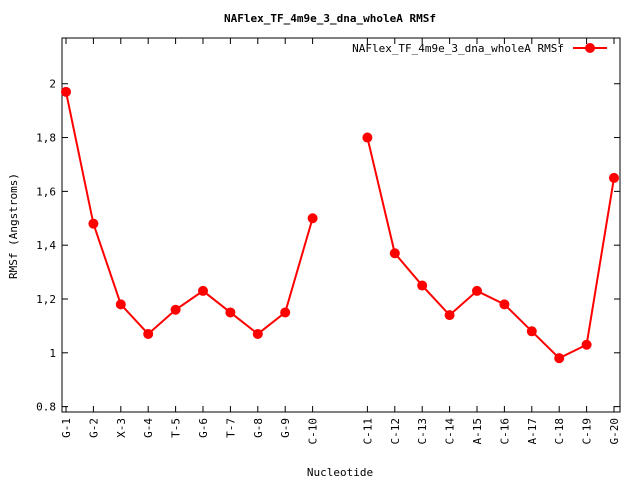 The height and width of the screenshot is (480, 640). I want to click on x-tick-label: G-1, so click(66, 428).